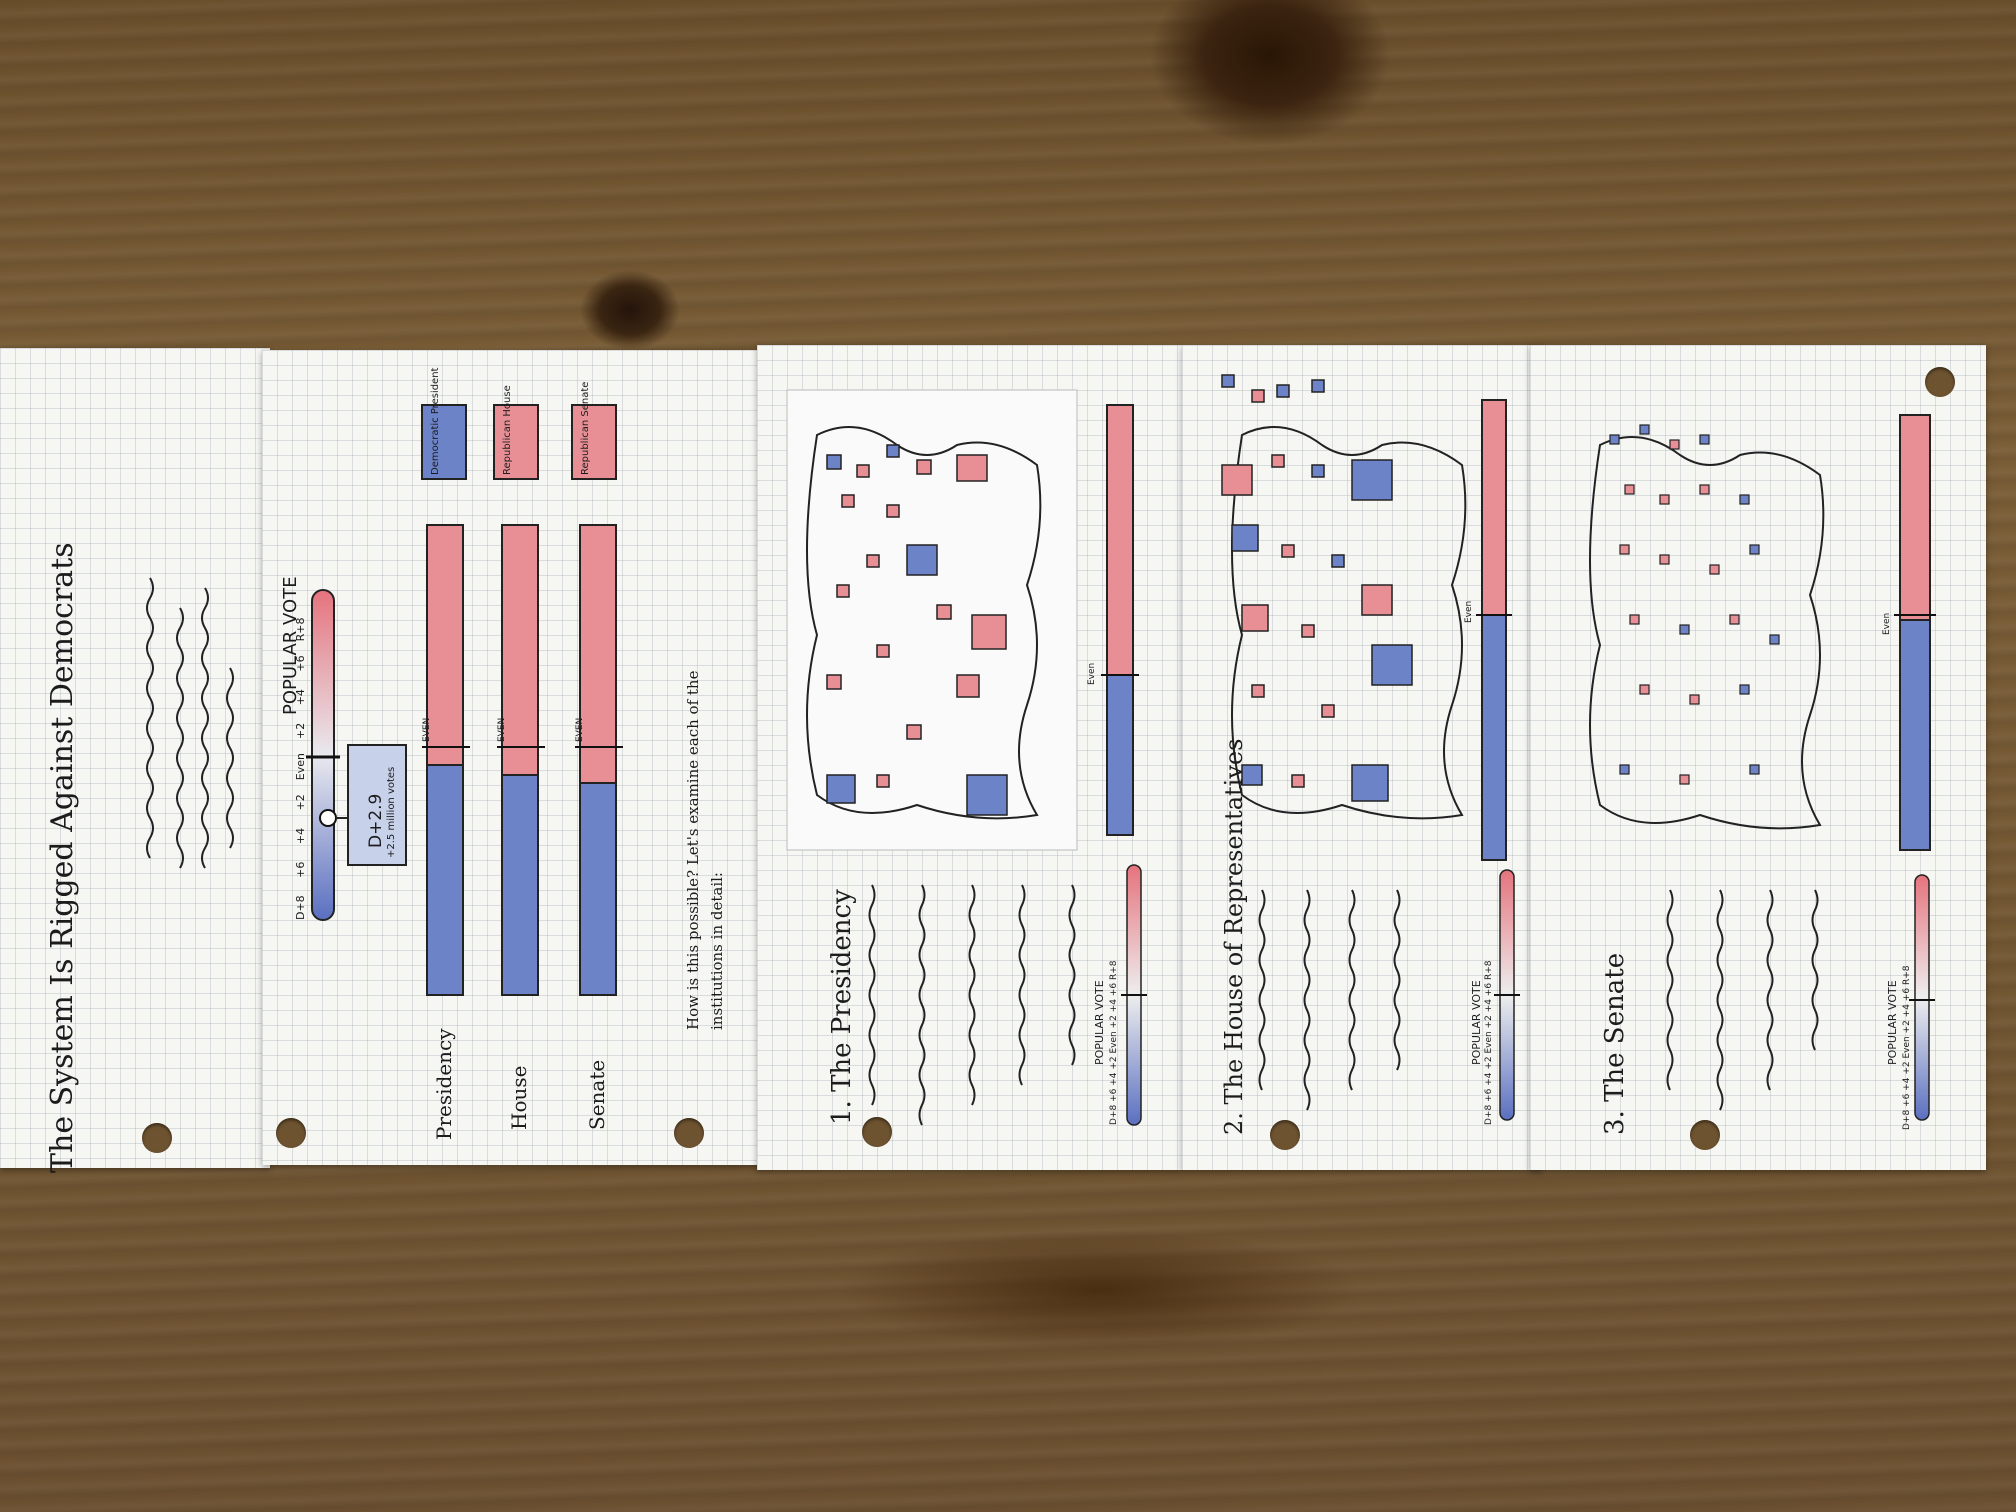 This screenshot has height=1512, width=2016. I want to click on popular-vote-scale, so click(356, 755).